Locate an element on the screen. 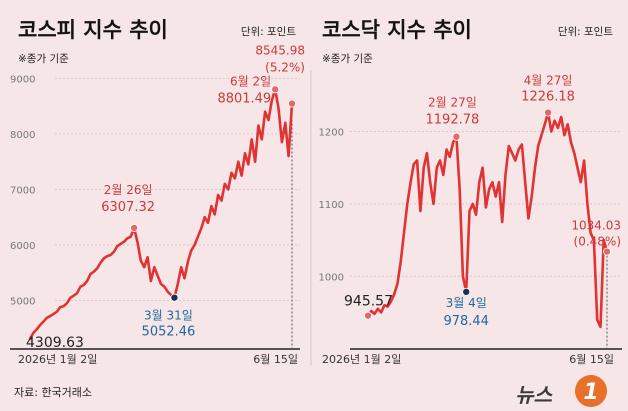 The image size is (628, 411). kospi-annotation-label: 6월 2일 is located at coordinates (250, 81).